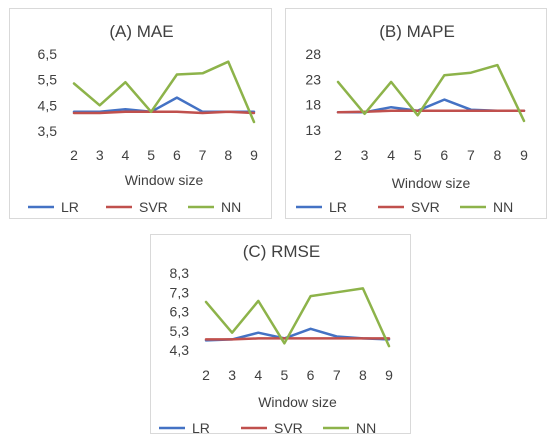  Describe the element at coordinates (418, 155) in the screenshot. I see `x-tick-label-mape: 5` at that location.